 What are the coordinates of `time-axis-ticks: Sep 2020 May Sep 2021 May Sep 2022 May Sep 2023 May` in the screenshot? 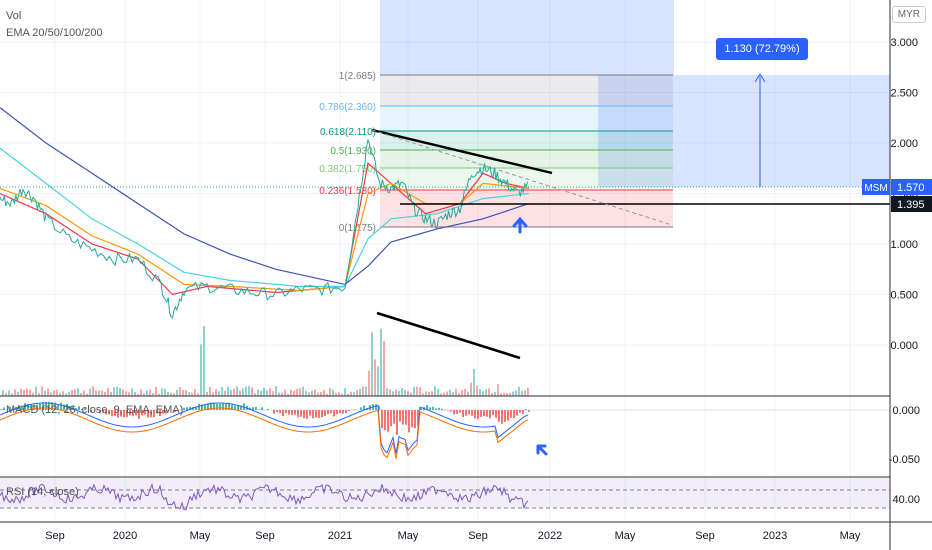 It's located at (453, 536).